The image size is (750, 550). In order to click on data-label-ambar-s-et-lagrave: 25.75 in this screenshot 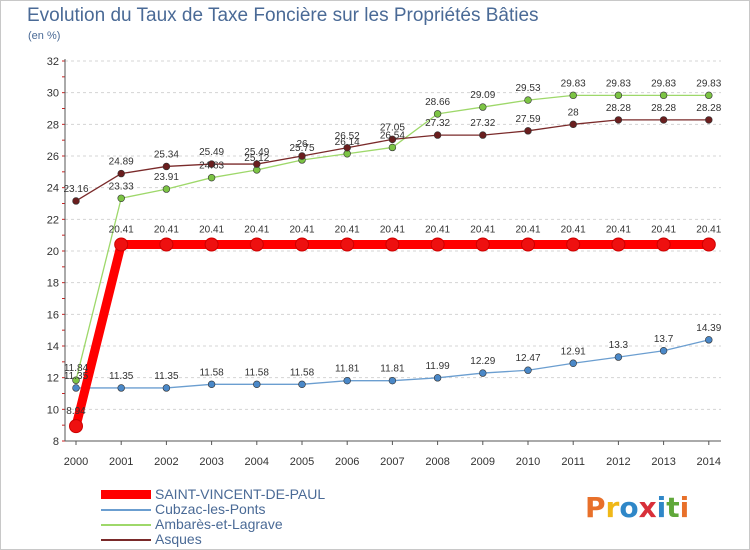, I will do `click(301, 148)`.